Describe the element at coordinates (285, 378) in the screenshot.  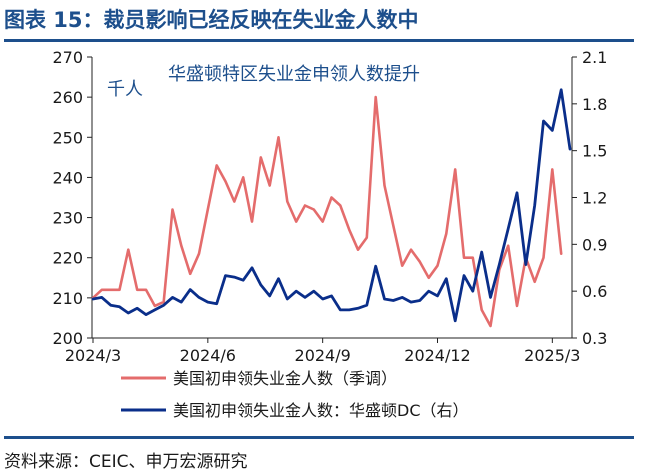
I see `legend-label: 美国初申领失业金人数（季调）` at that location.